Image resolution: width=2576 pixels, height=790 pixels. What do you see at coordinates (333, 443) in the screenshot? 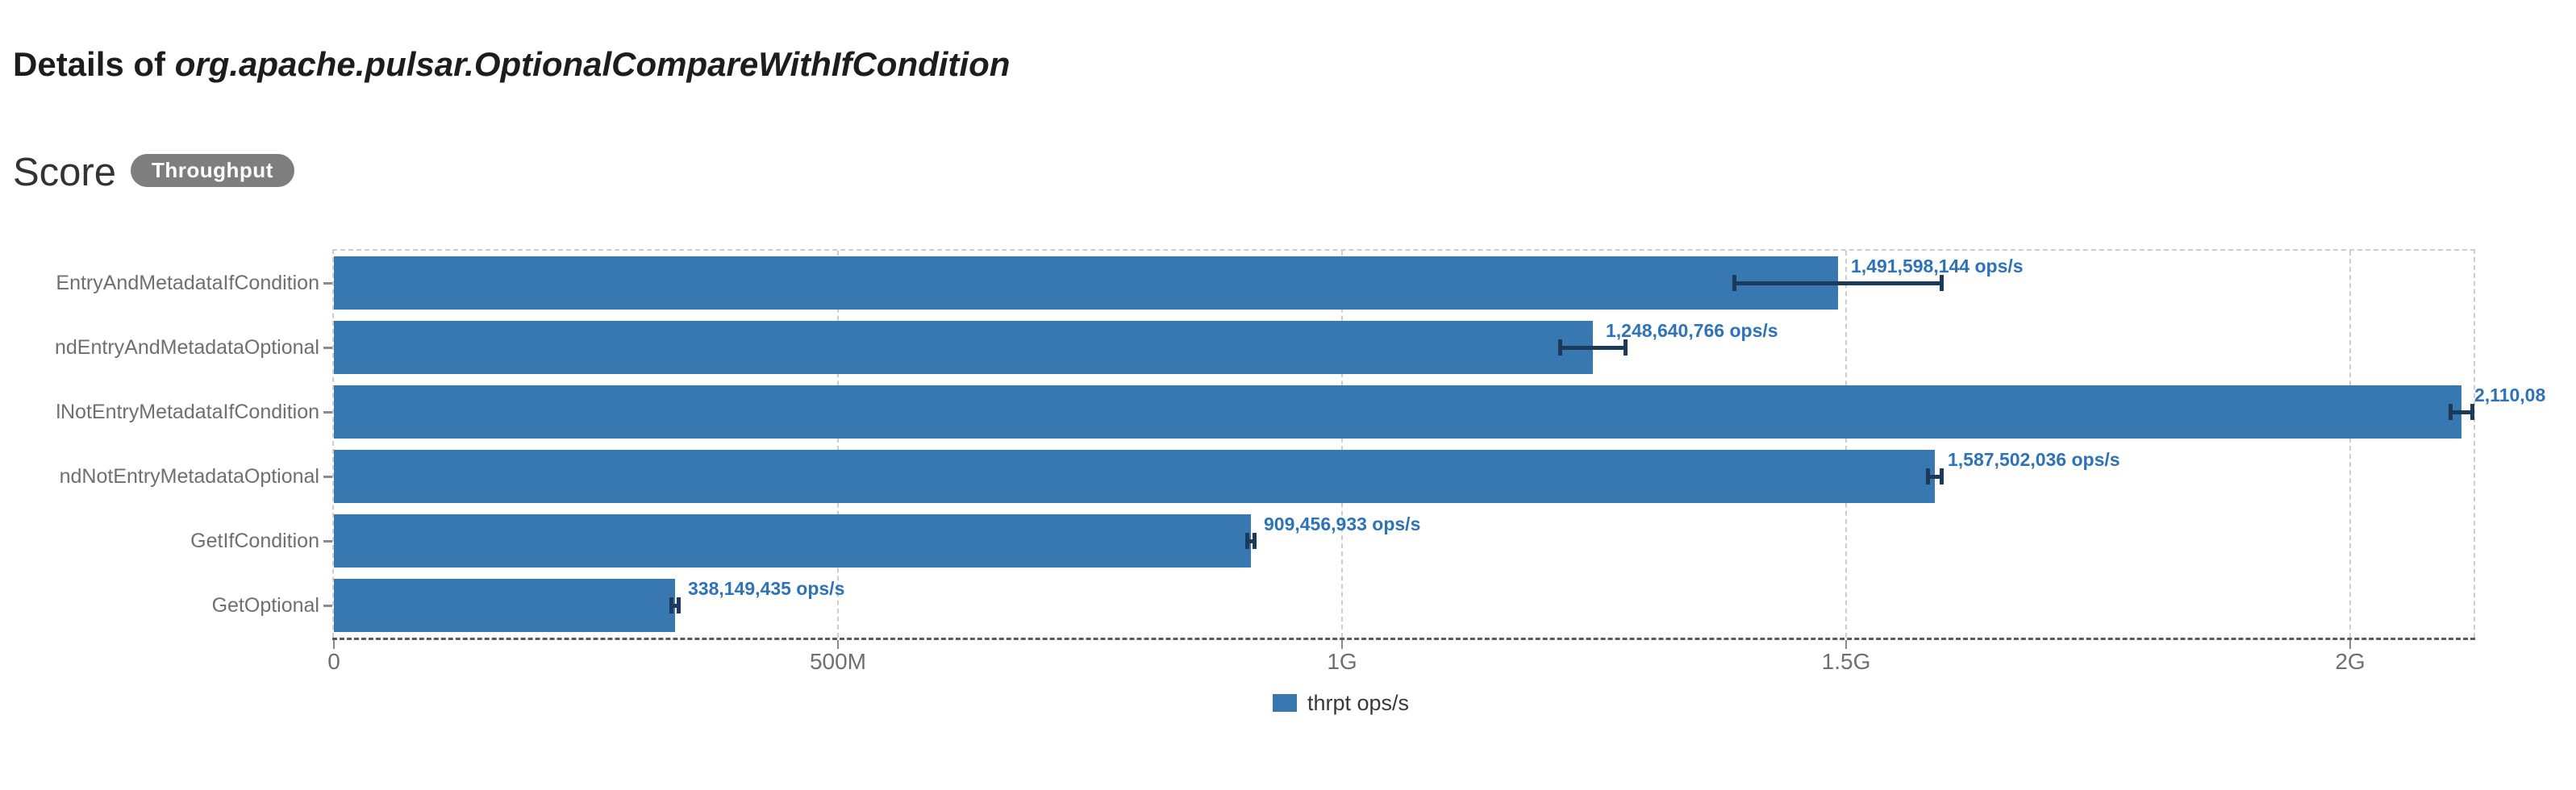
I see `plot-border-left` at bounding box center [333, 443].